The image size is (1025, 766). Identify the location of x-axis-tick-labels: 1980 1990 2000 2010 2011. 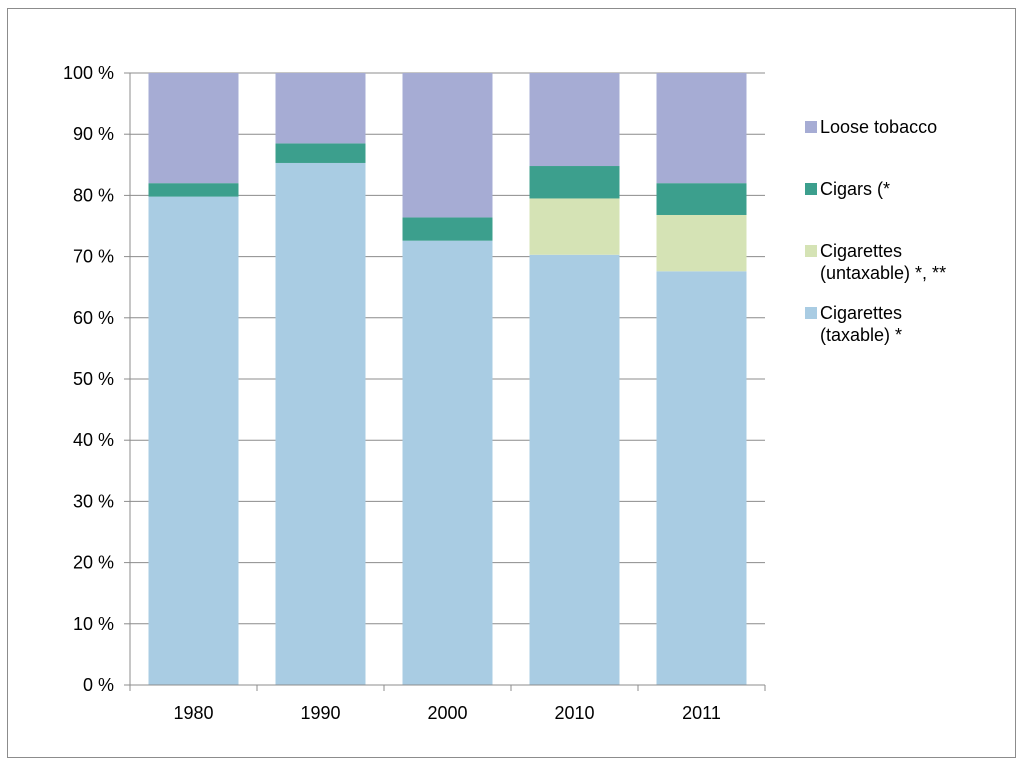
(446, 713).